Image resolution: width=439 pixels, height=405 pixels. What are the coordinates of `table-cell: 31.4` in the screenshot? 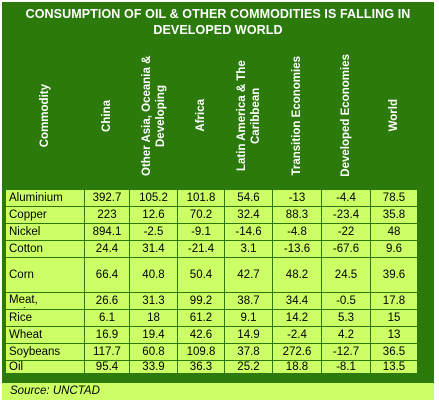 It's located at (153, 249).